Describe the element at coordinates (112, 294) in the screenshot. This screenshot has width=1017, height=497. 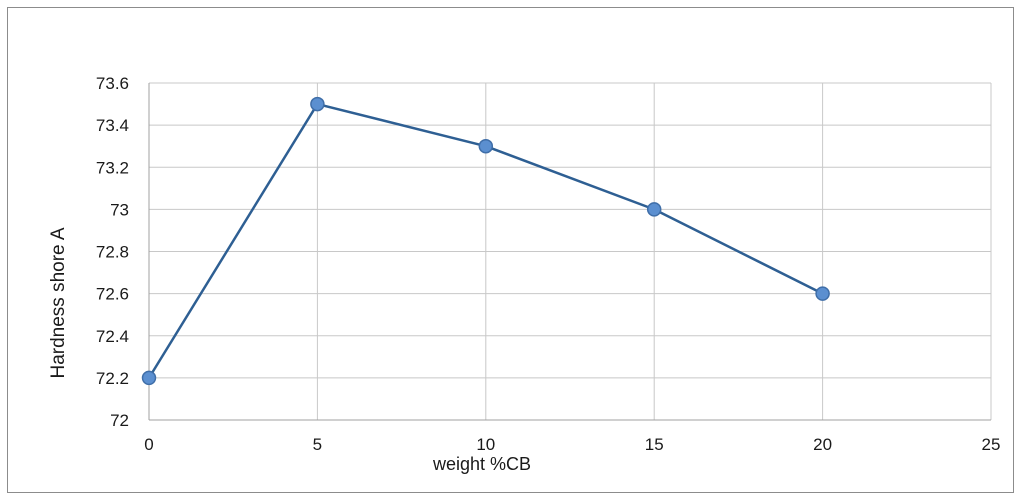
I see `y-tick-label: 72.6` at that location.